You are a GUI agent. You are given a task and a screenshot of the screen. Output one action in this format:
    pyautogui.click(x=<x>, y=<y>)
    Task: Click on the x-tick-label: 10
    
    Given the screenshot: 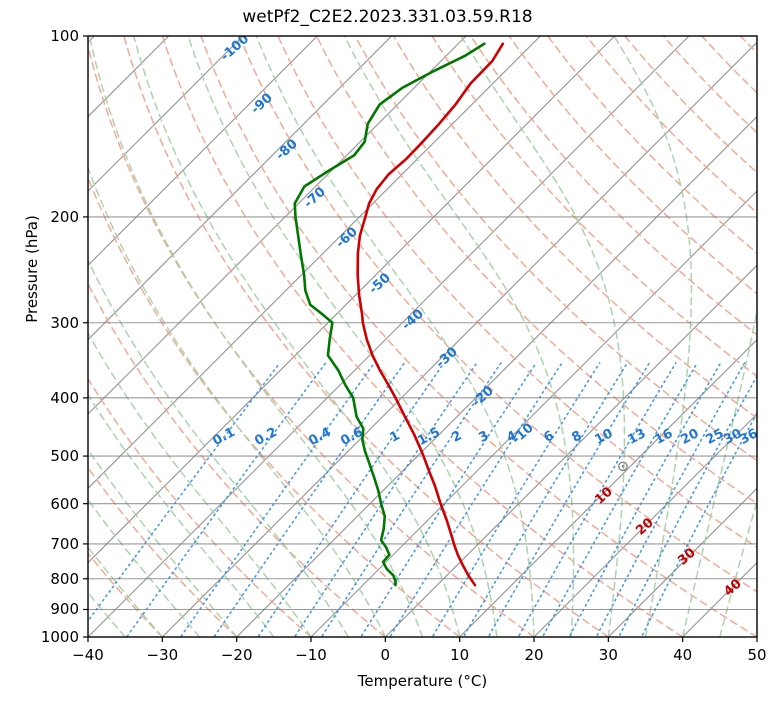 What is the action you would take?
    pyautogui.click(x=460, y=655)
    